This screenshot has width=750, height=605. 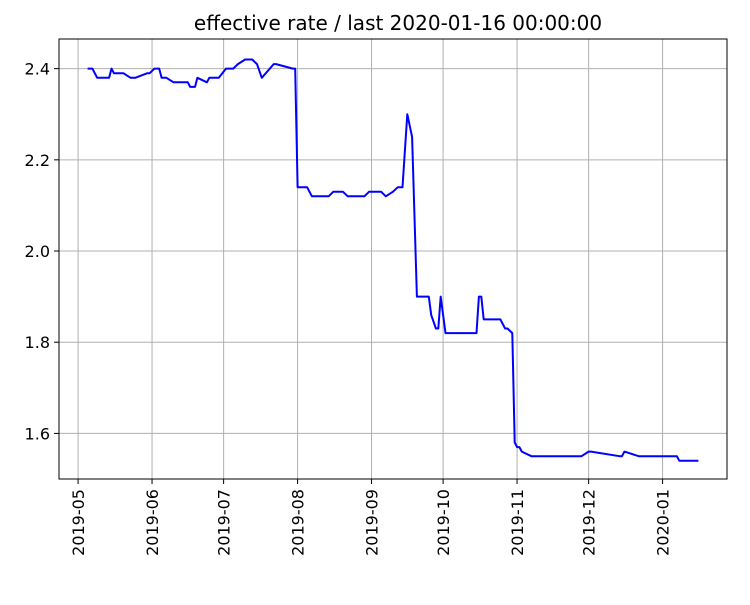 What do you see at coordinates (37, 433) in the screenshot?
I see `y-tick-label: 1.6` at bounding box center [37, 433].